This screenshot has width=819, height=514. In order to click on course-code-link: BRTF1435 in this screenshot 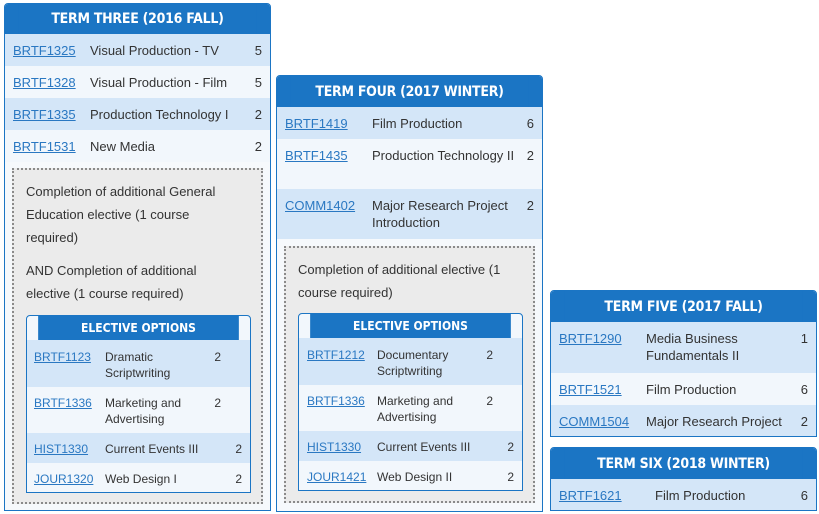, I will do `click(316, 155)`.